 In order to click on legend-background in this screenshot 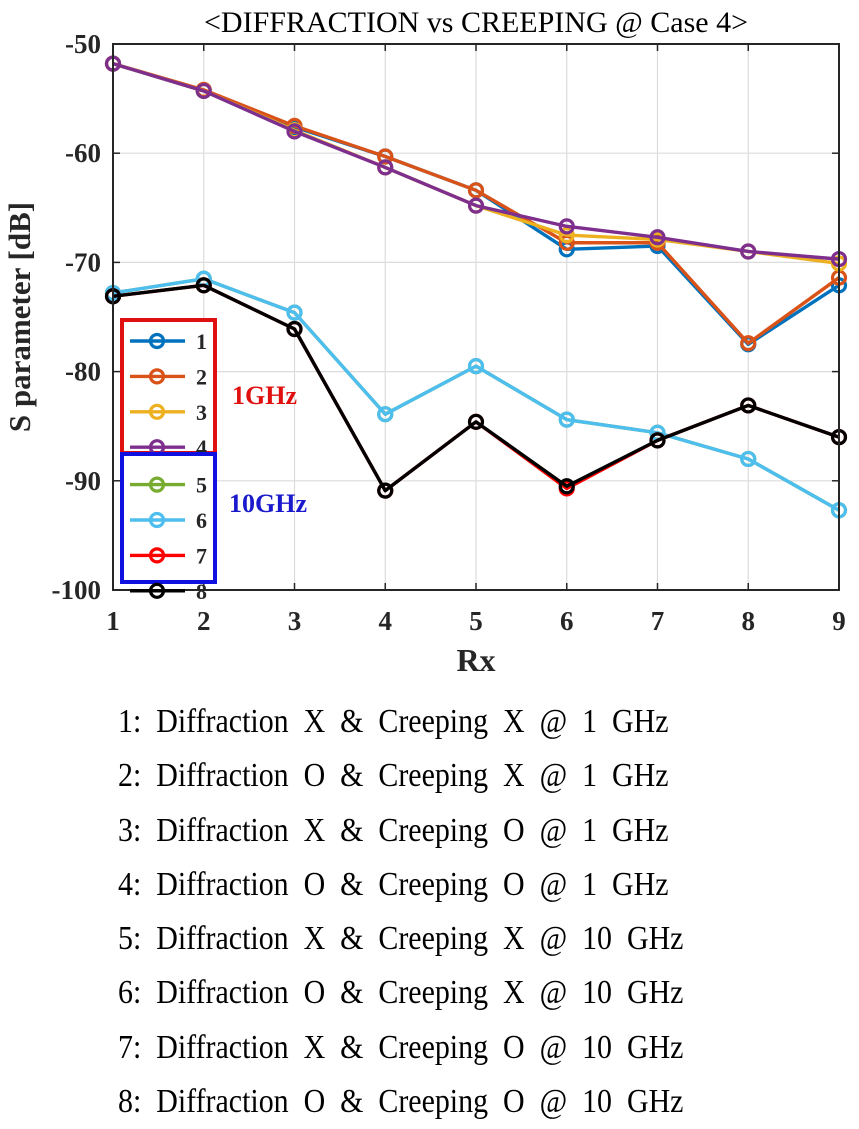, I will do `click(168, 518)`.